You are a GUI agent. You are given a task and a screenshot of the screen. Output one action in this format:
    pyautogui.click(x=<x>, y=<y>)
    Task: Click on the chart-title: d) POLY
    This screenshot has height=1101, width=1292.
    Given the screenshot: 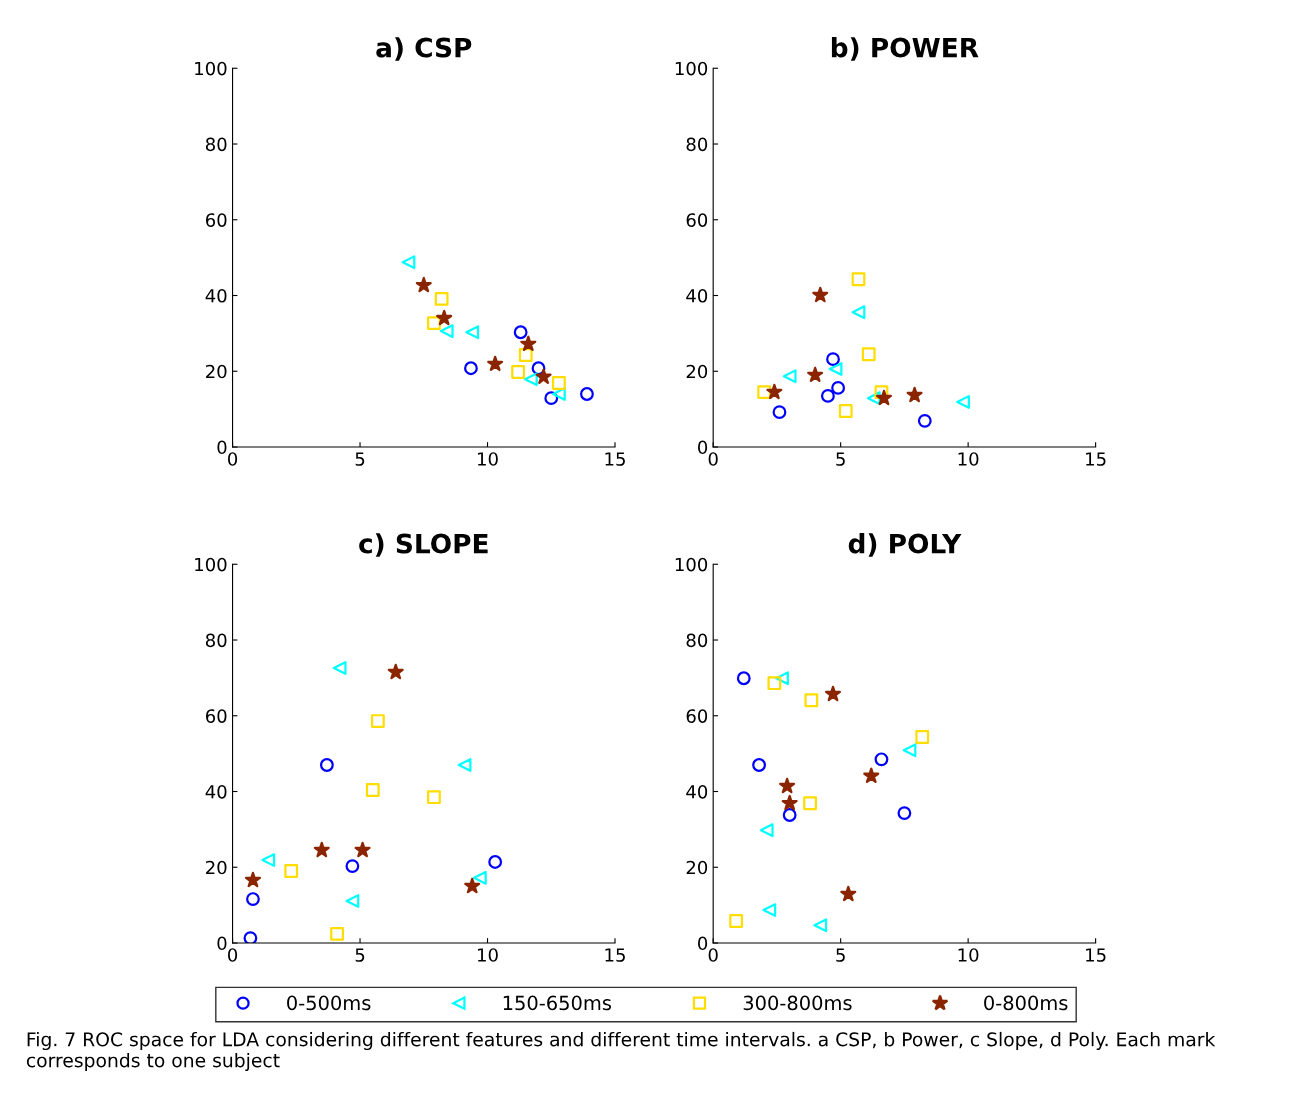 What is the action you would take?
    pyautogui.click(x=905, y=545)
    